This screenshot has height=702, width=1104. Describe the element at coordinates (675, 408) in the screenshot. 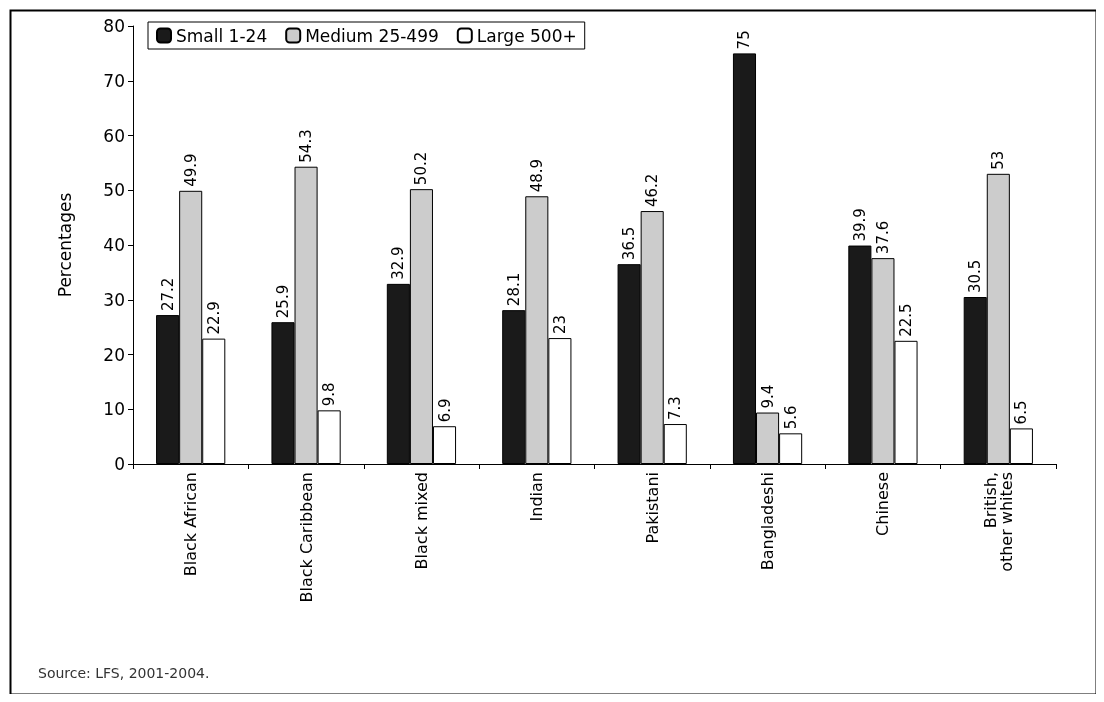

I see `data-label: 7.3` at that location.